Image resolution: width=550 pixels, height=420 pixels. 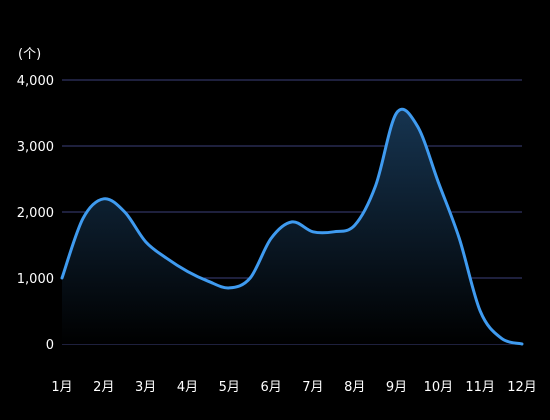 I want to click on y-tick-label: 2,000, so click(x=35, y=213).